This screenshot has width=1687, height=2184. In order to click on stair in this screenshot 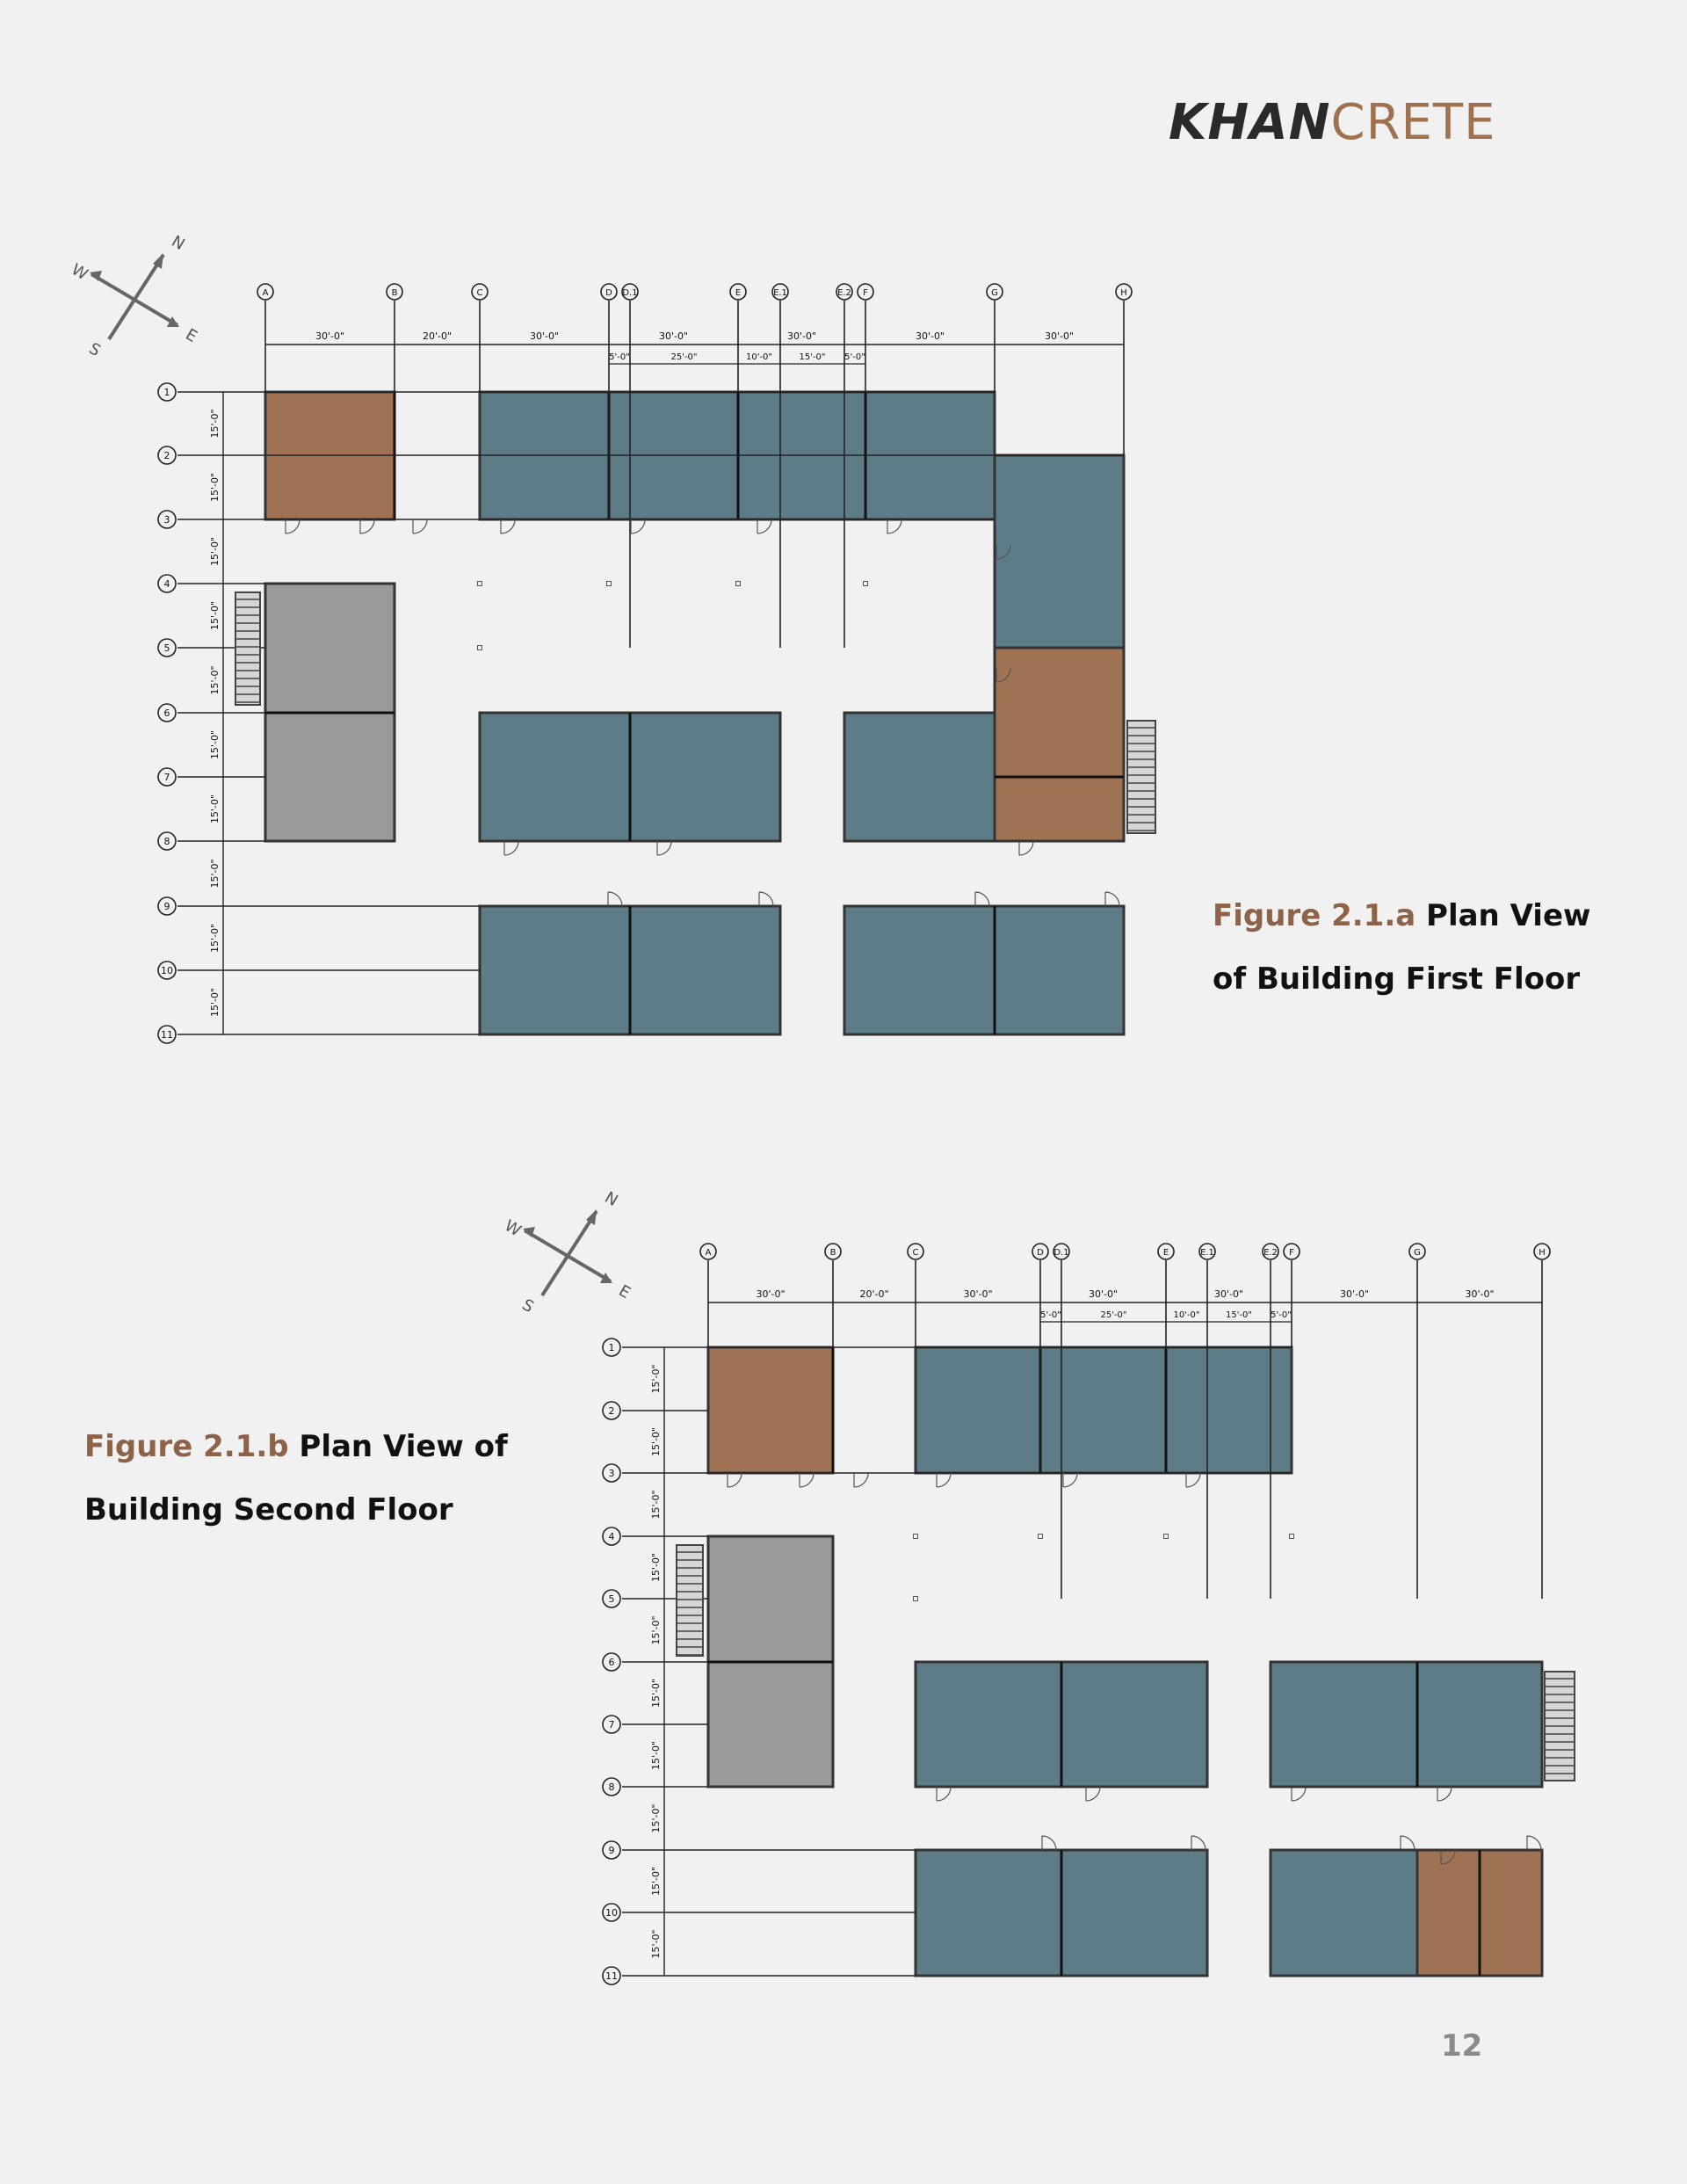, I will do `click(690, 1600)`.